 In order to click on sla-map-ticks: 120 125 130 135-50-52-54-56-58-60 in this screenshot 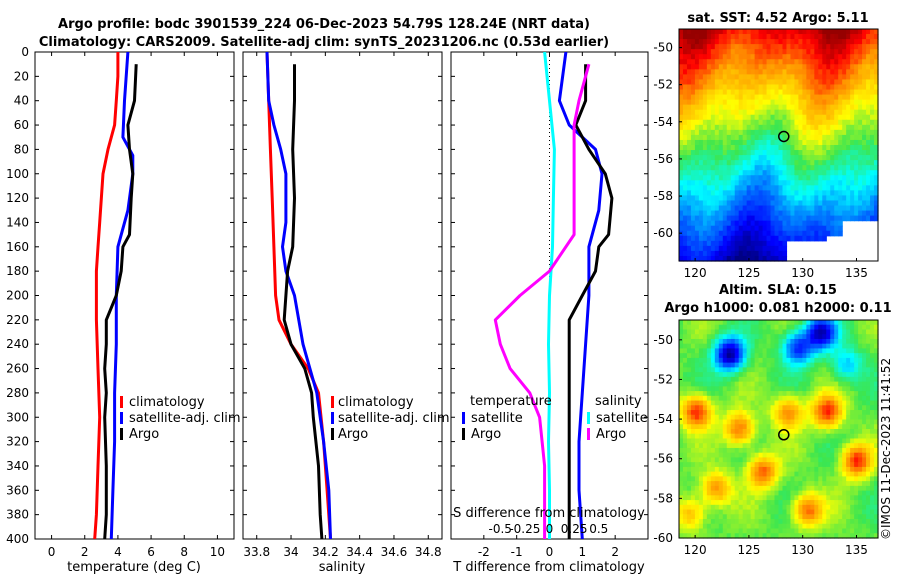, I will do `click(760, 445)`.